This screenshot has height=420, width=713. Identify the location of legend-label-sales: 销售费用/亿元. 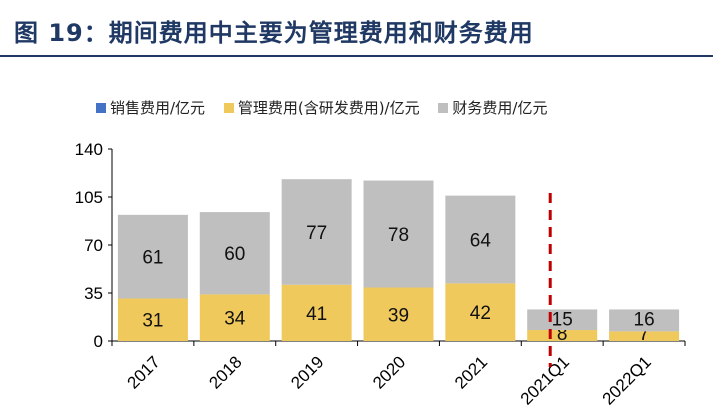
(158, 108).